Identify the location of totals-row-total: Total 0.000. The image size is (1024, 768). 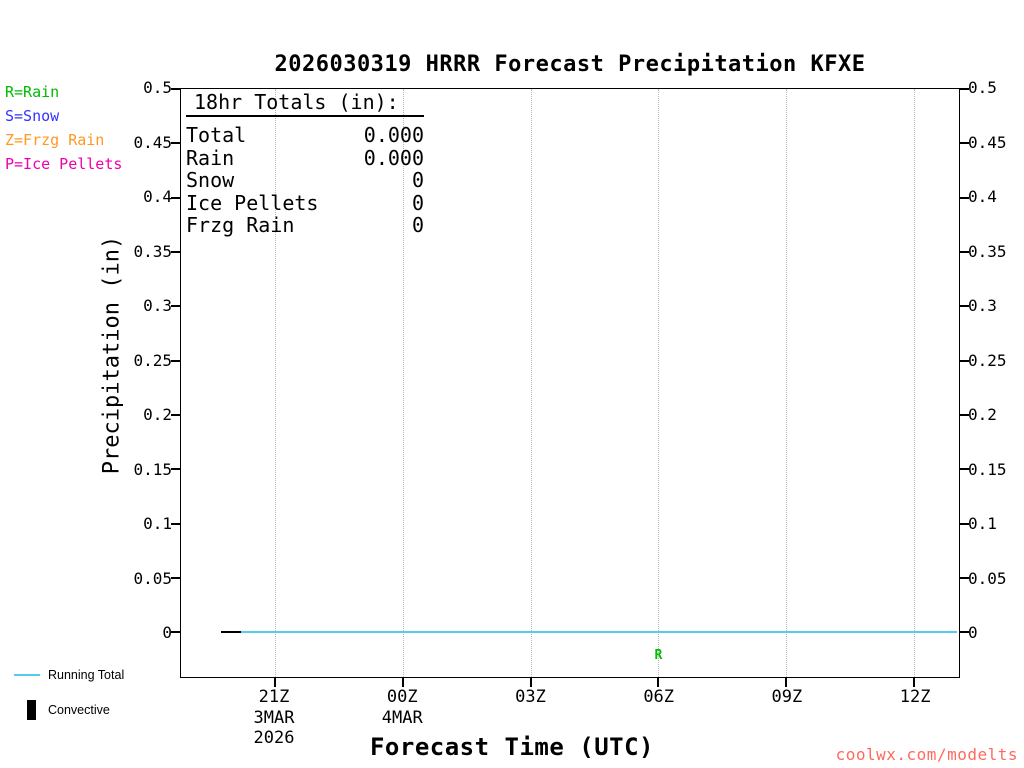
(305, 135).